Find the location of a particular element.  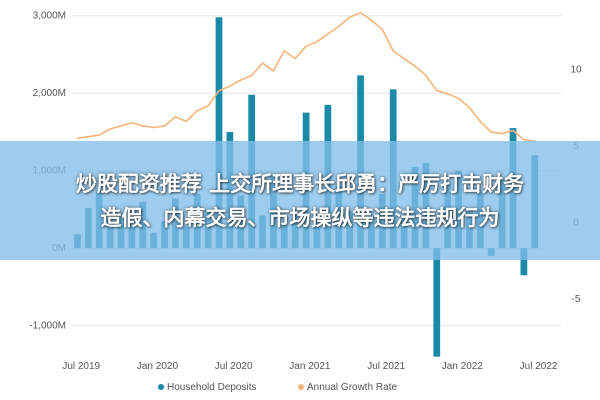

x-tick-label: Jul 2020 is located at coordinates (234, 366).